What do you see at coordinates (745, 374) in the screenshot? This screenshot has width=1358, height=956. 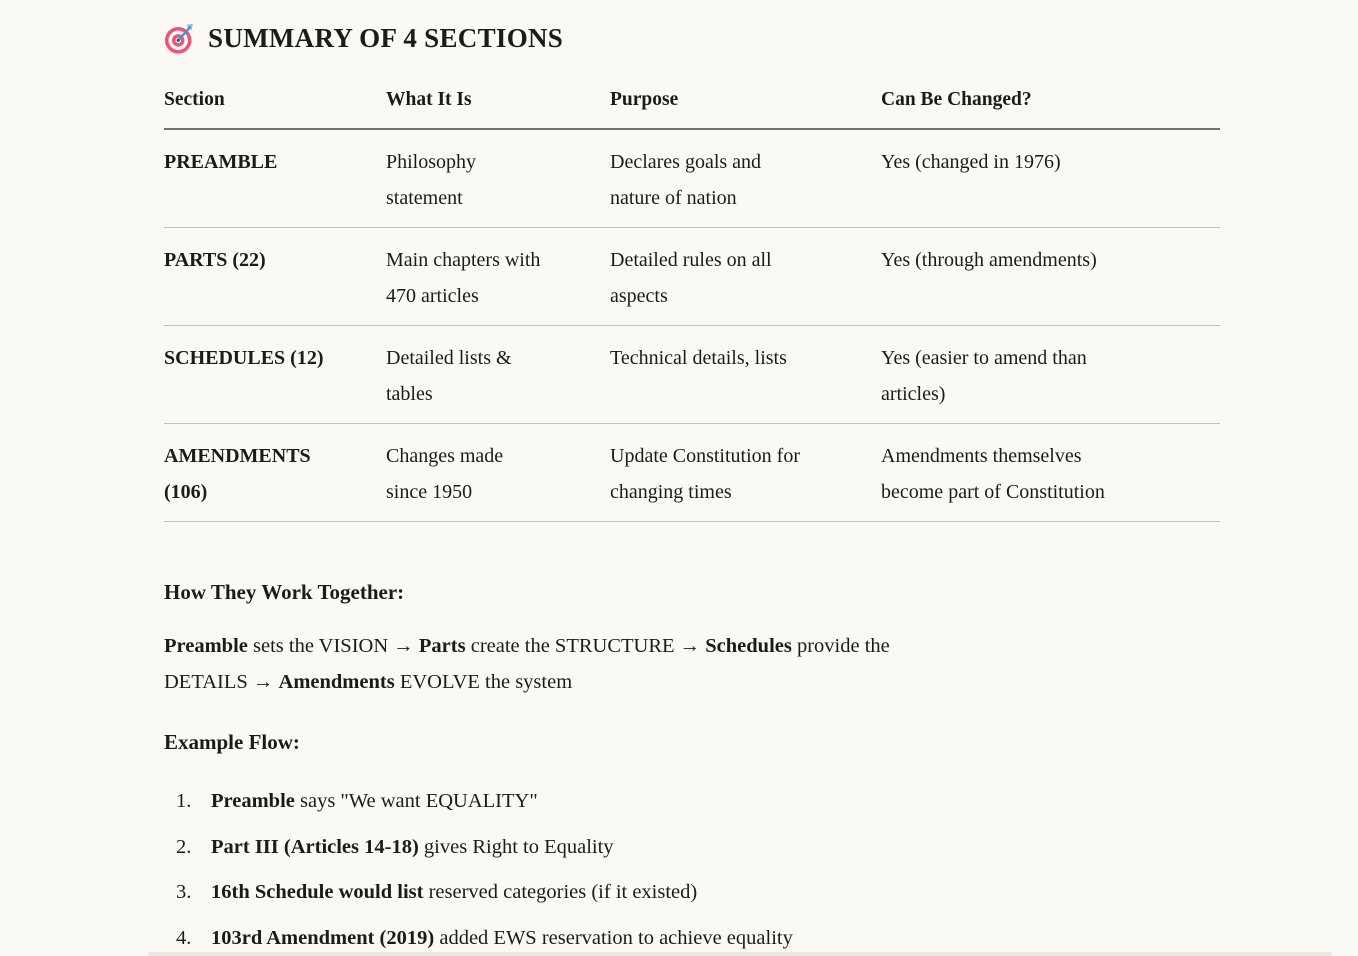 I see `cell-purpose: Technical details, lists` at bounding box center [745, 374].